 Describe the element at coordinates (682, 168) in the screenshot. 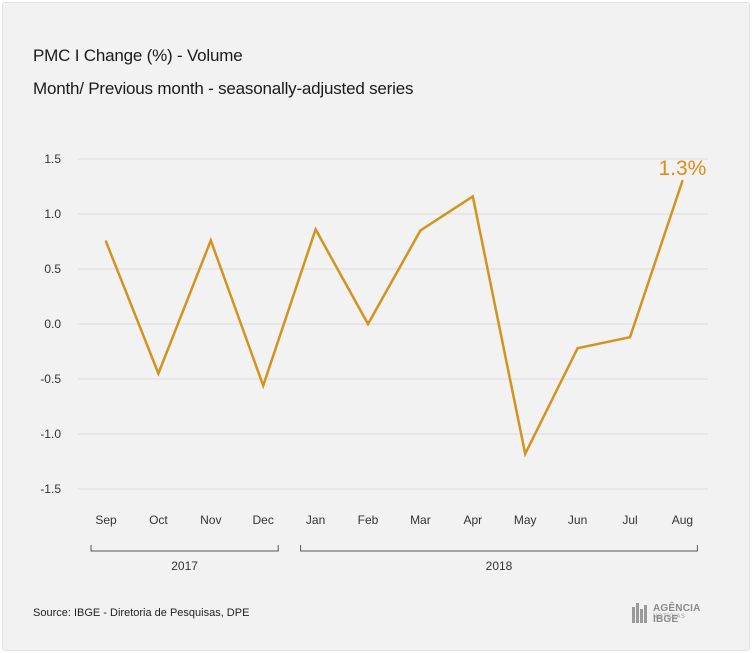

I see `data-label: 1.3%` at that location.